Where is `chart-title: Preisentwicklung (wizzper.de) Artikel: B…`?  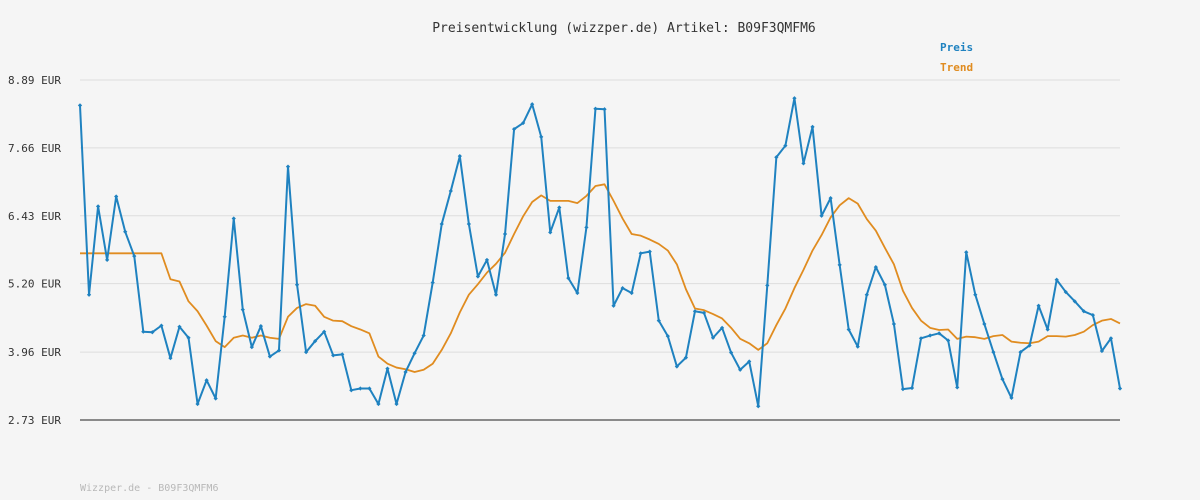 chart-title: Preisentwicklung (wizzper.de) Artikel: B… is located at coordinates (624, 28).